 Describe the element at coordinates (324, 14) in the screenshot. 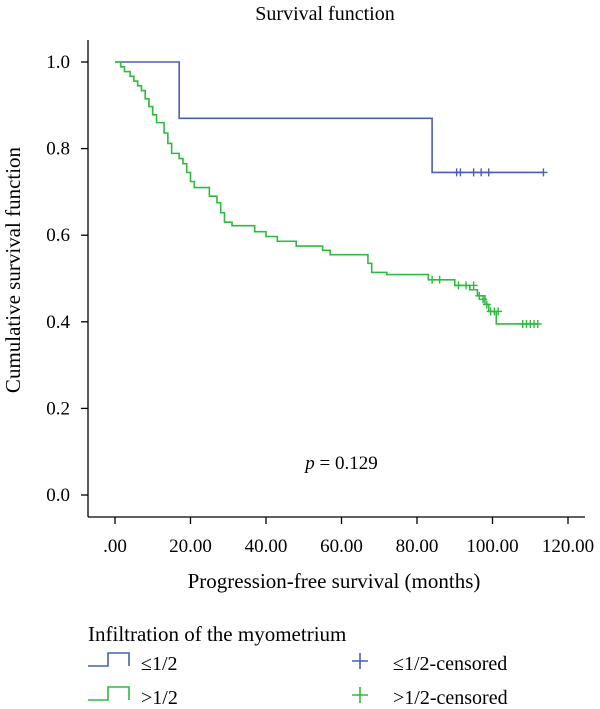

I see `chart-title: Survival function` at that location.